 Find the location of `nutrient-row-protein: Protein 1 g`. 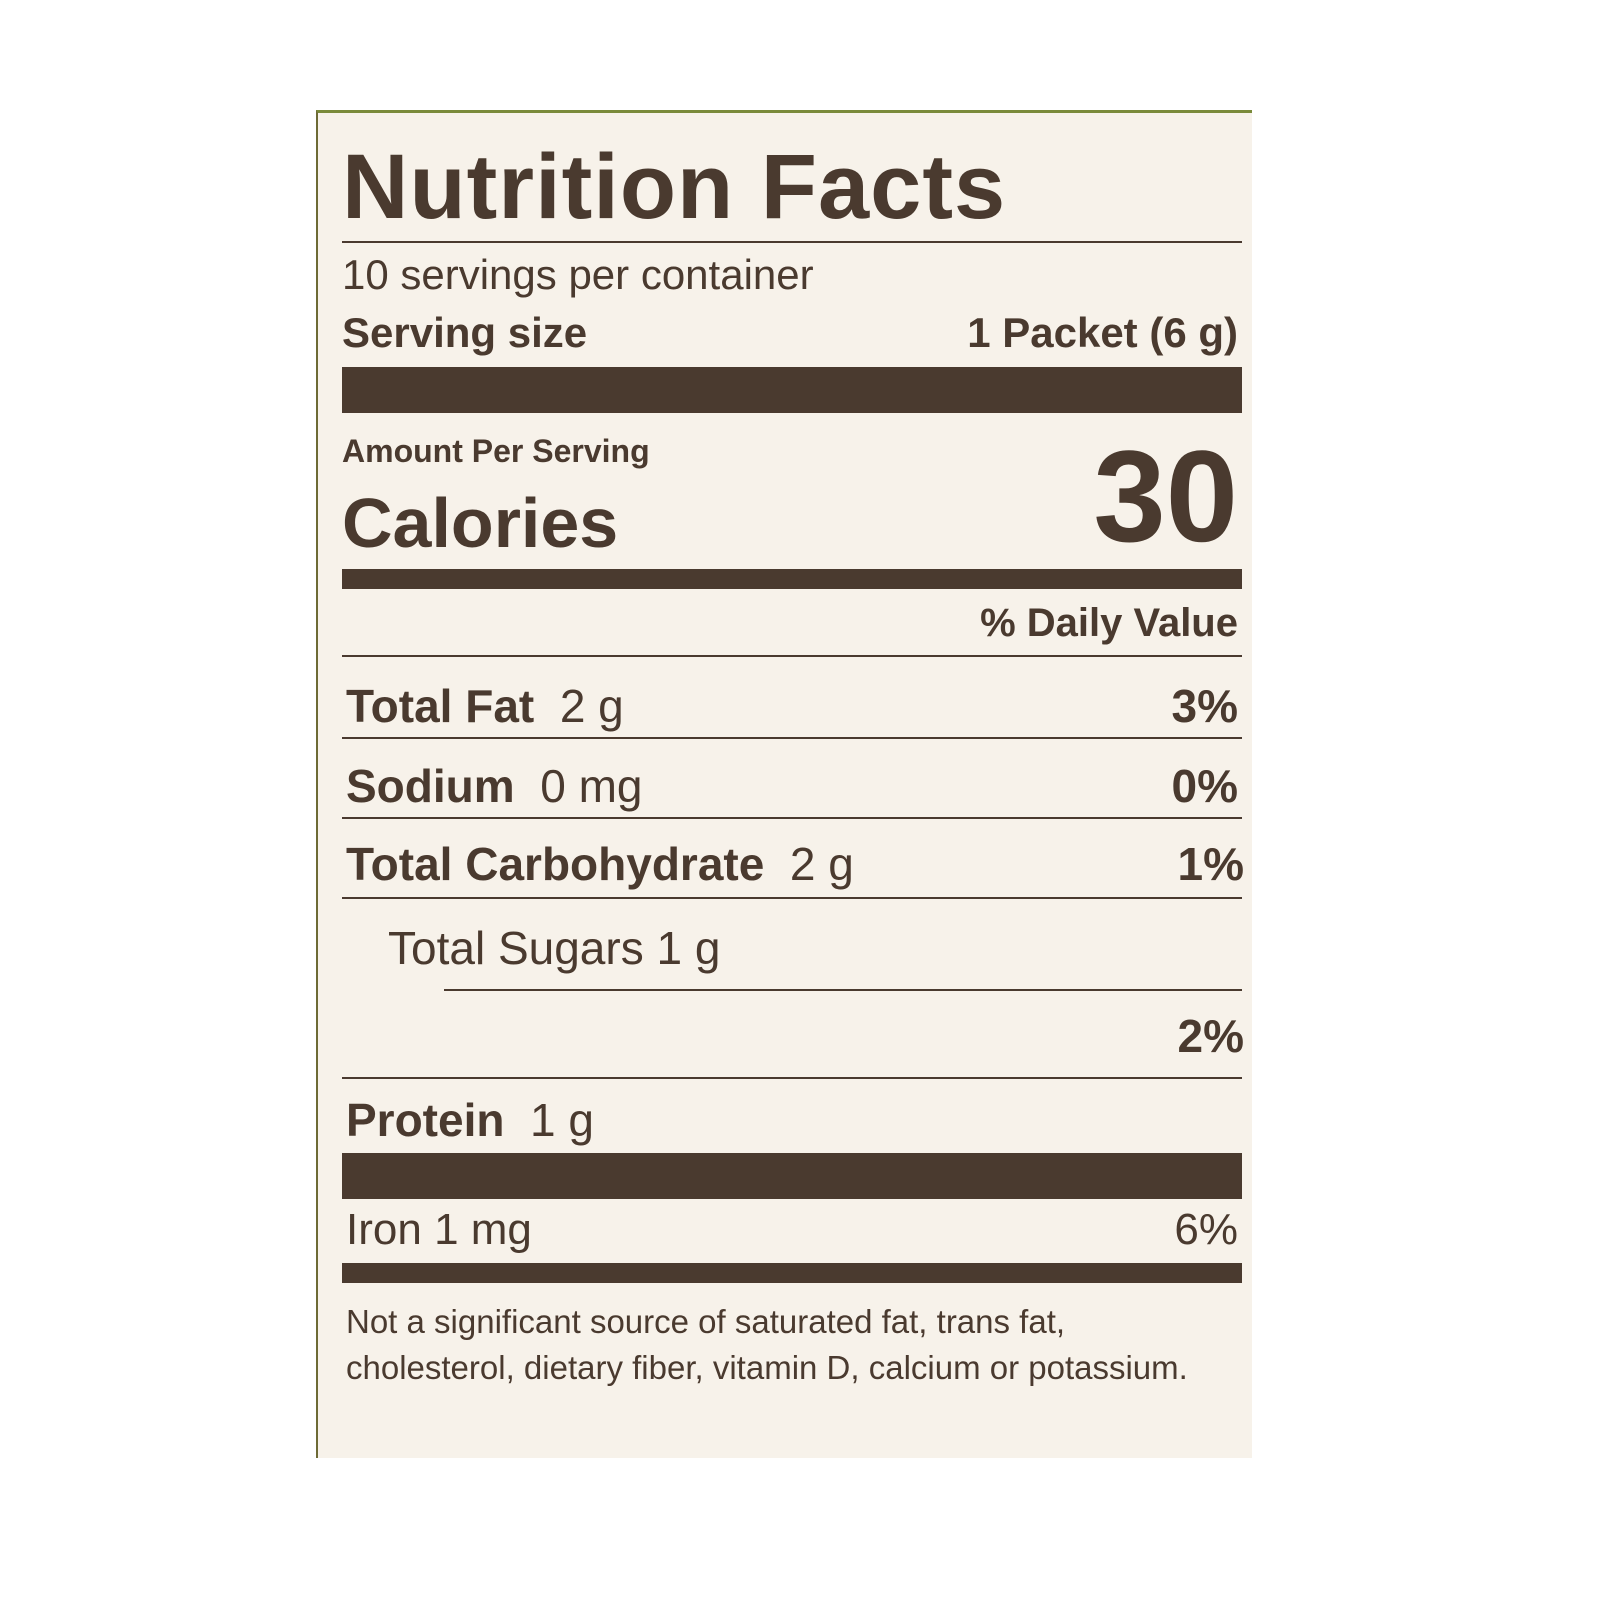

nutrient-row-protein: Protein 1 g is located at coordinates (470, 1120).